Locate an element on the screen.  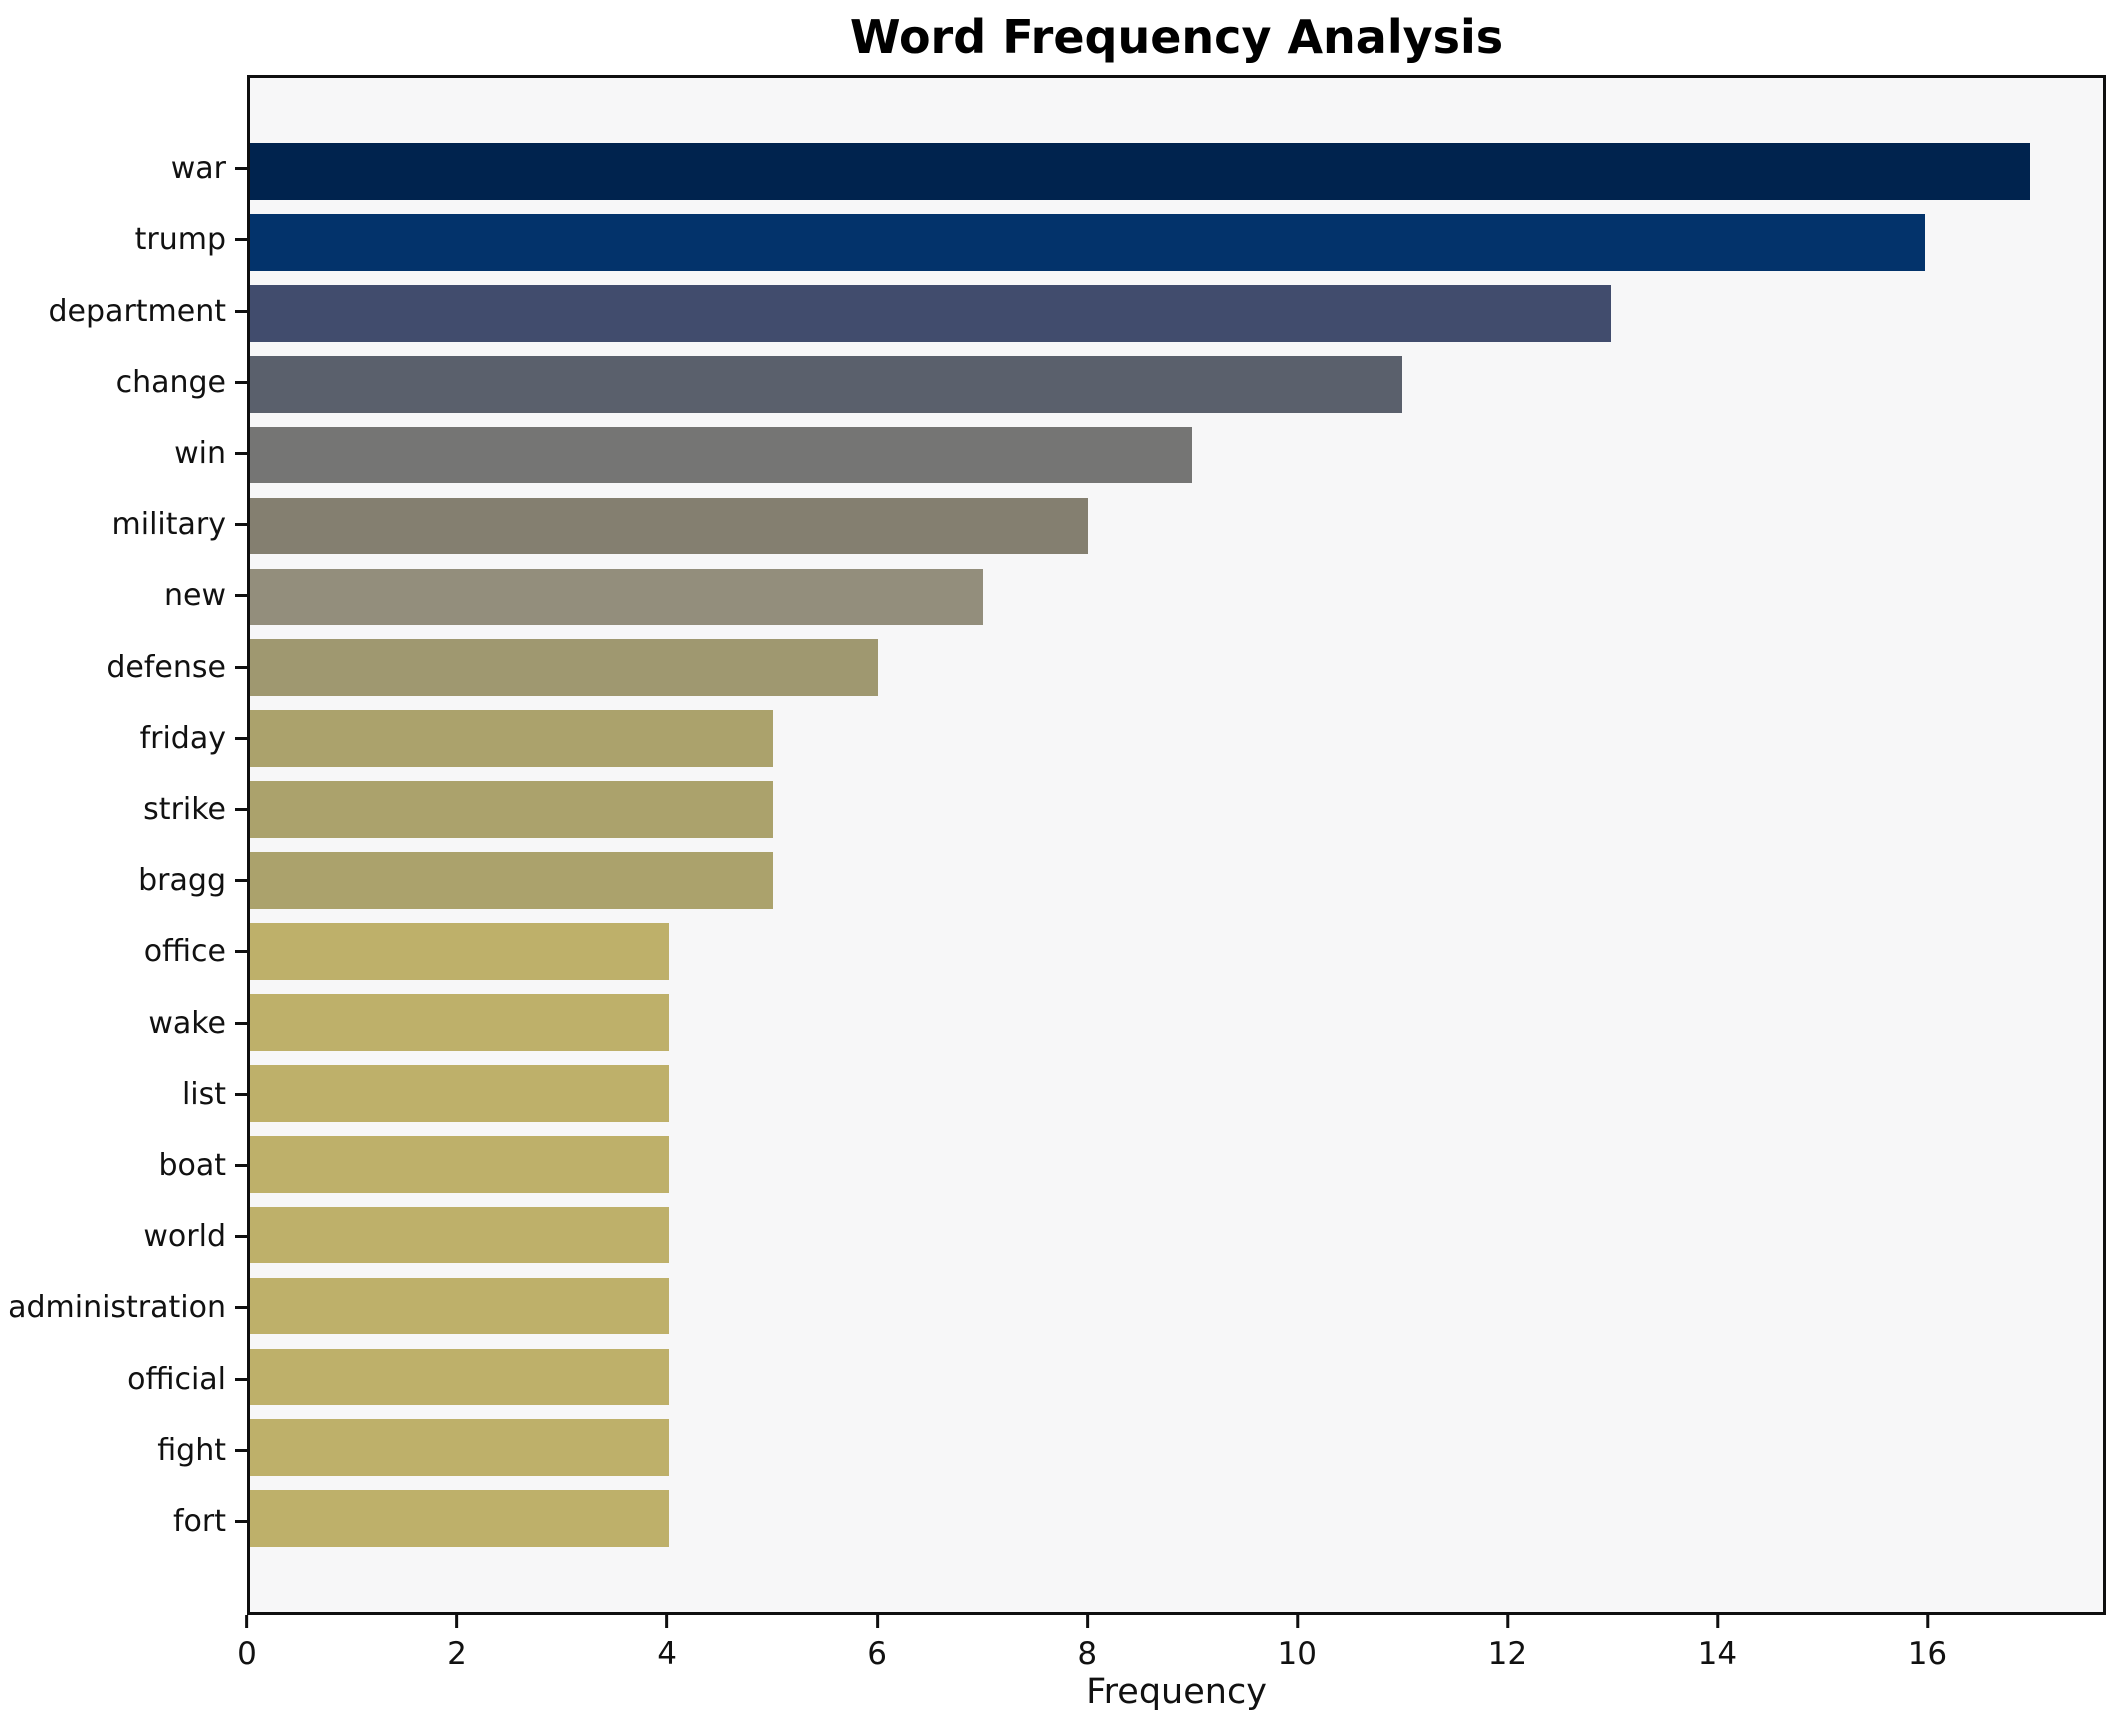
y-label-world: world is located at coordinates (184, 1237).